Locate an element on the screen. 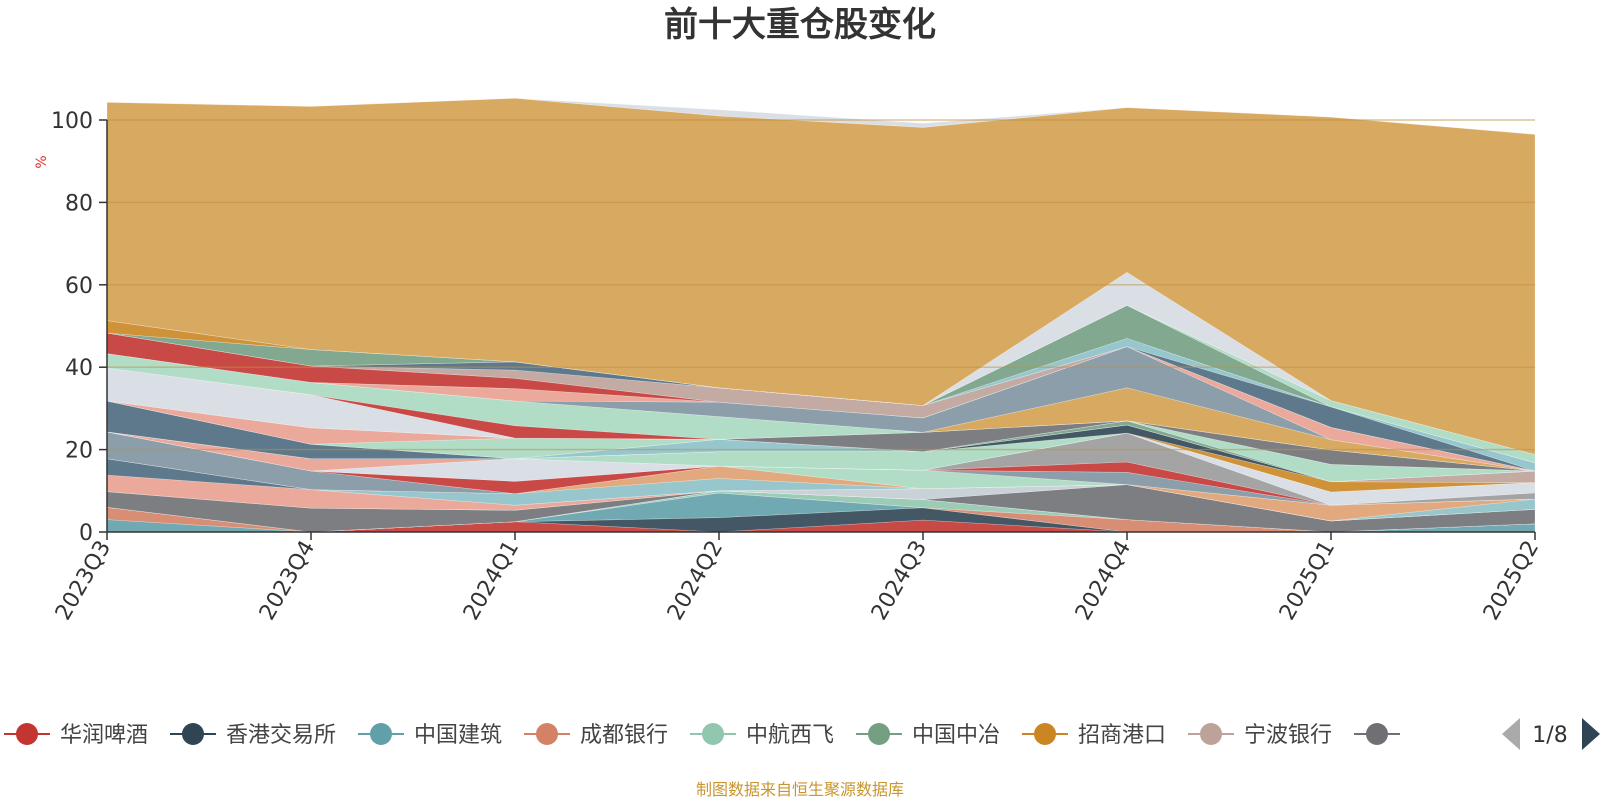 Image resolution: width=1600 pixels, height=800 pixels. legend-label: 香港交易所 is located at coordinates (281, 735).